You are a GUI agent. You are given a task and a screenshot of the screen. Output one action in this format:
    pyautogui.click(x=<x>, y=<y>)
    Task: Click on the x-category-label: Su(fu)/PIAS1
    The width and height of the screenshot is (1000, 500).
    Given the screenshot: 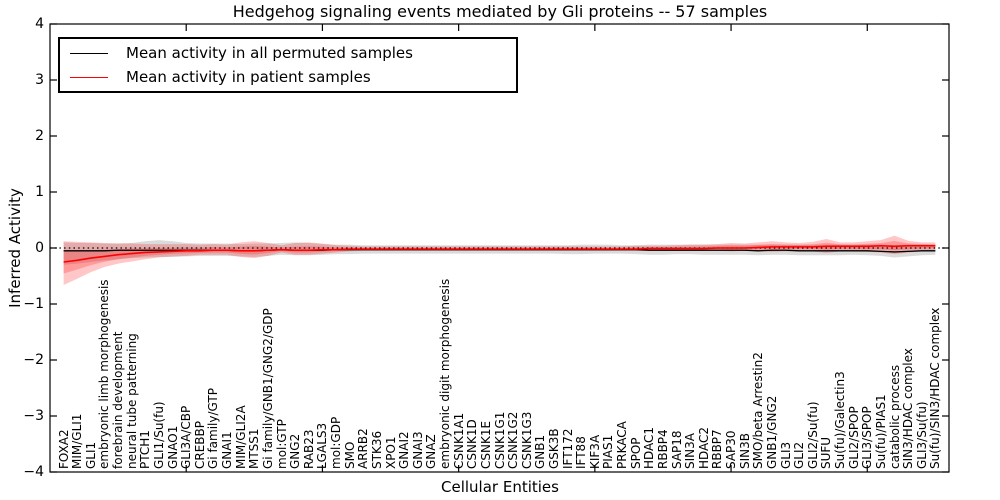 What is the action you would take?
    pyautogui.click(x=880, y=431)
    